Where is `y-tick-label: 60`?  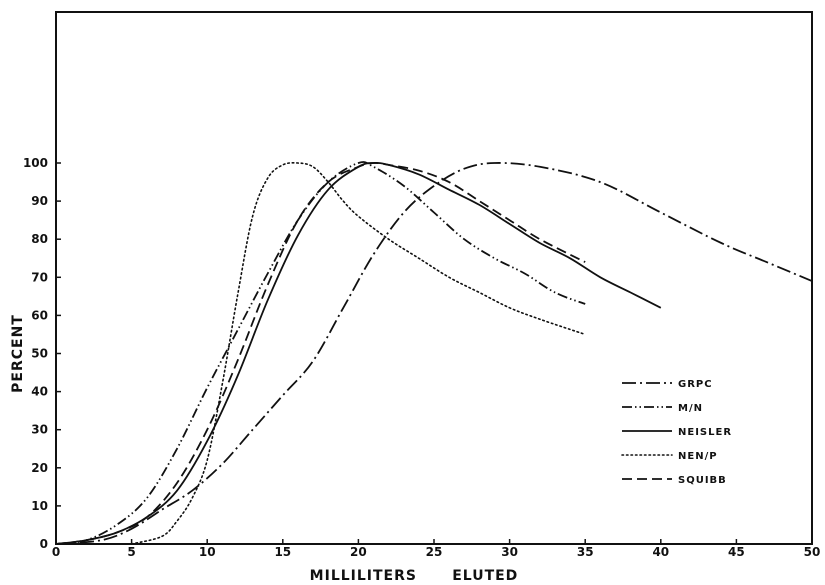
y-tick-label: 60 is located at coordinates (39, 315).